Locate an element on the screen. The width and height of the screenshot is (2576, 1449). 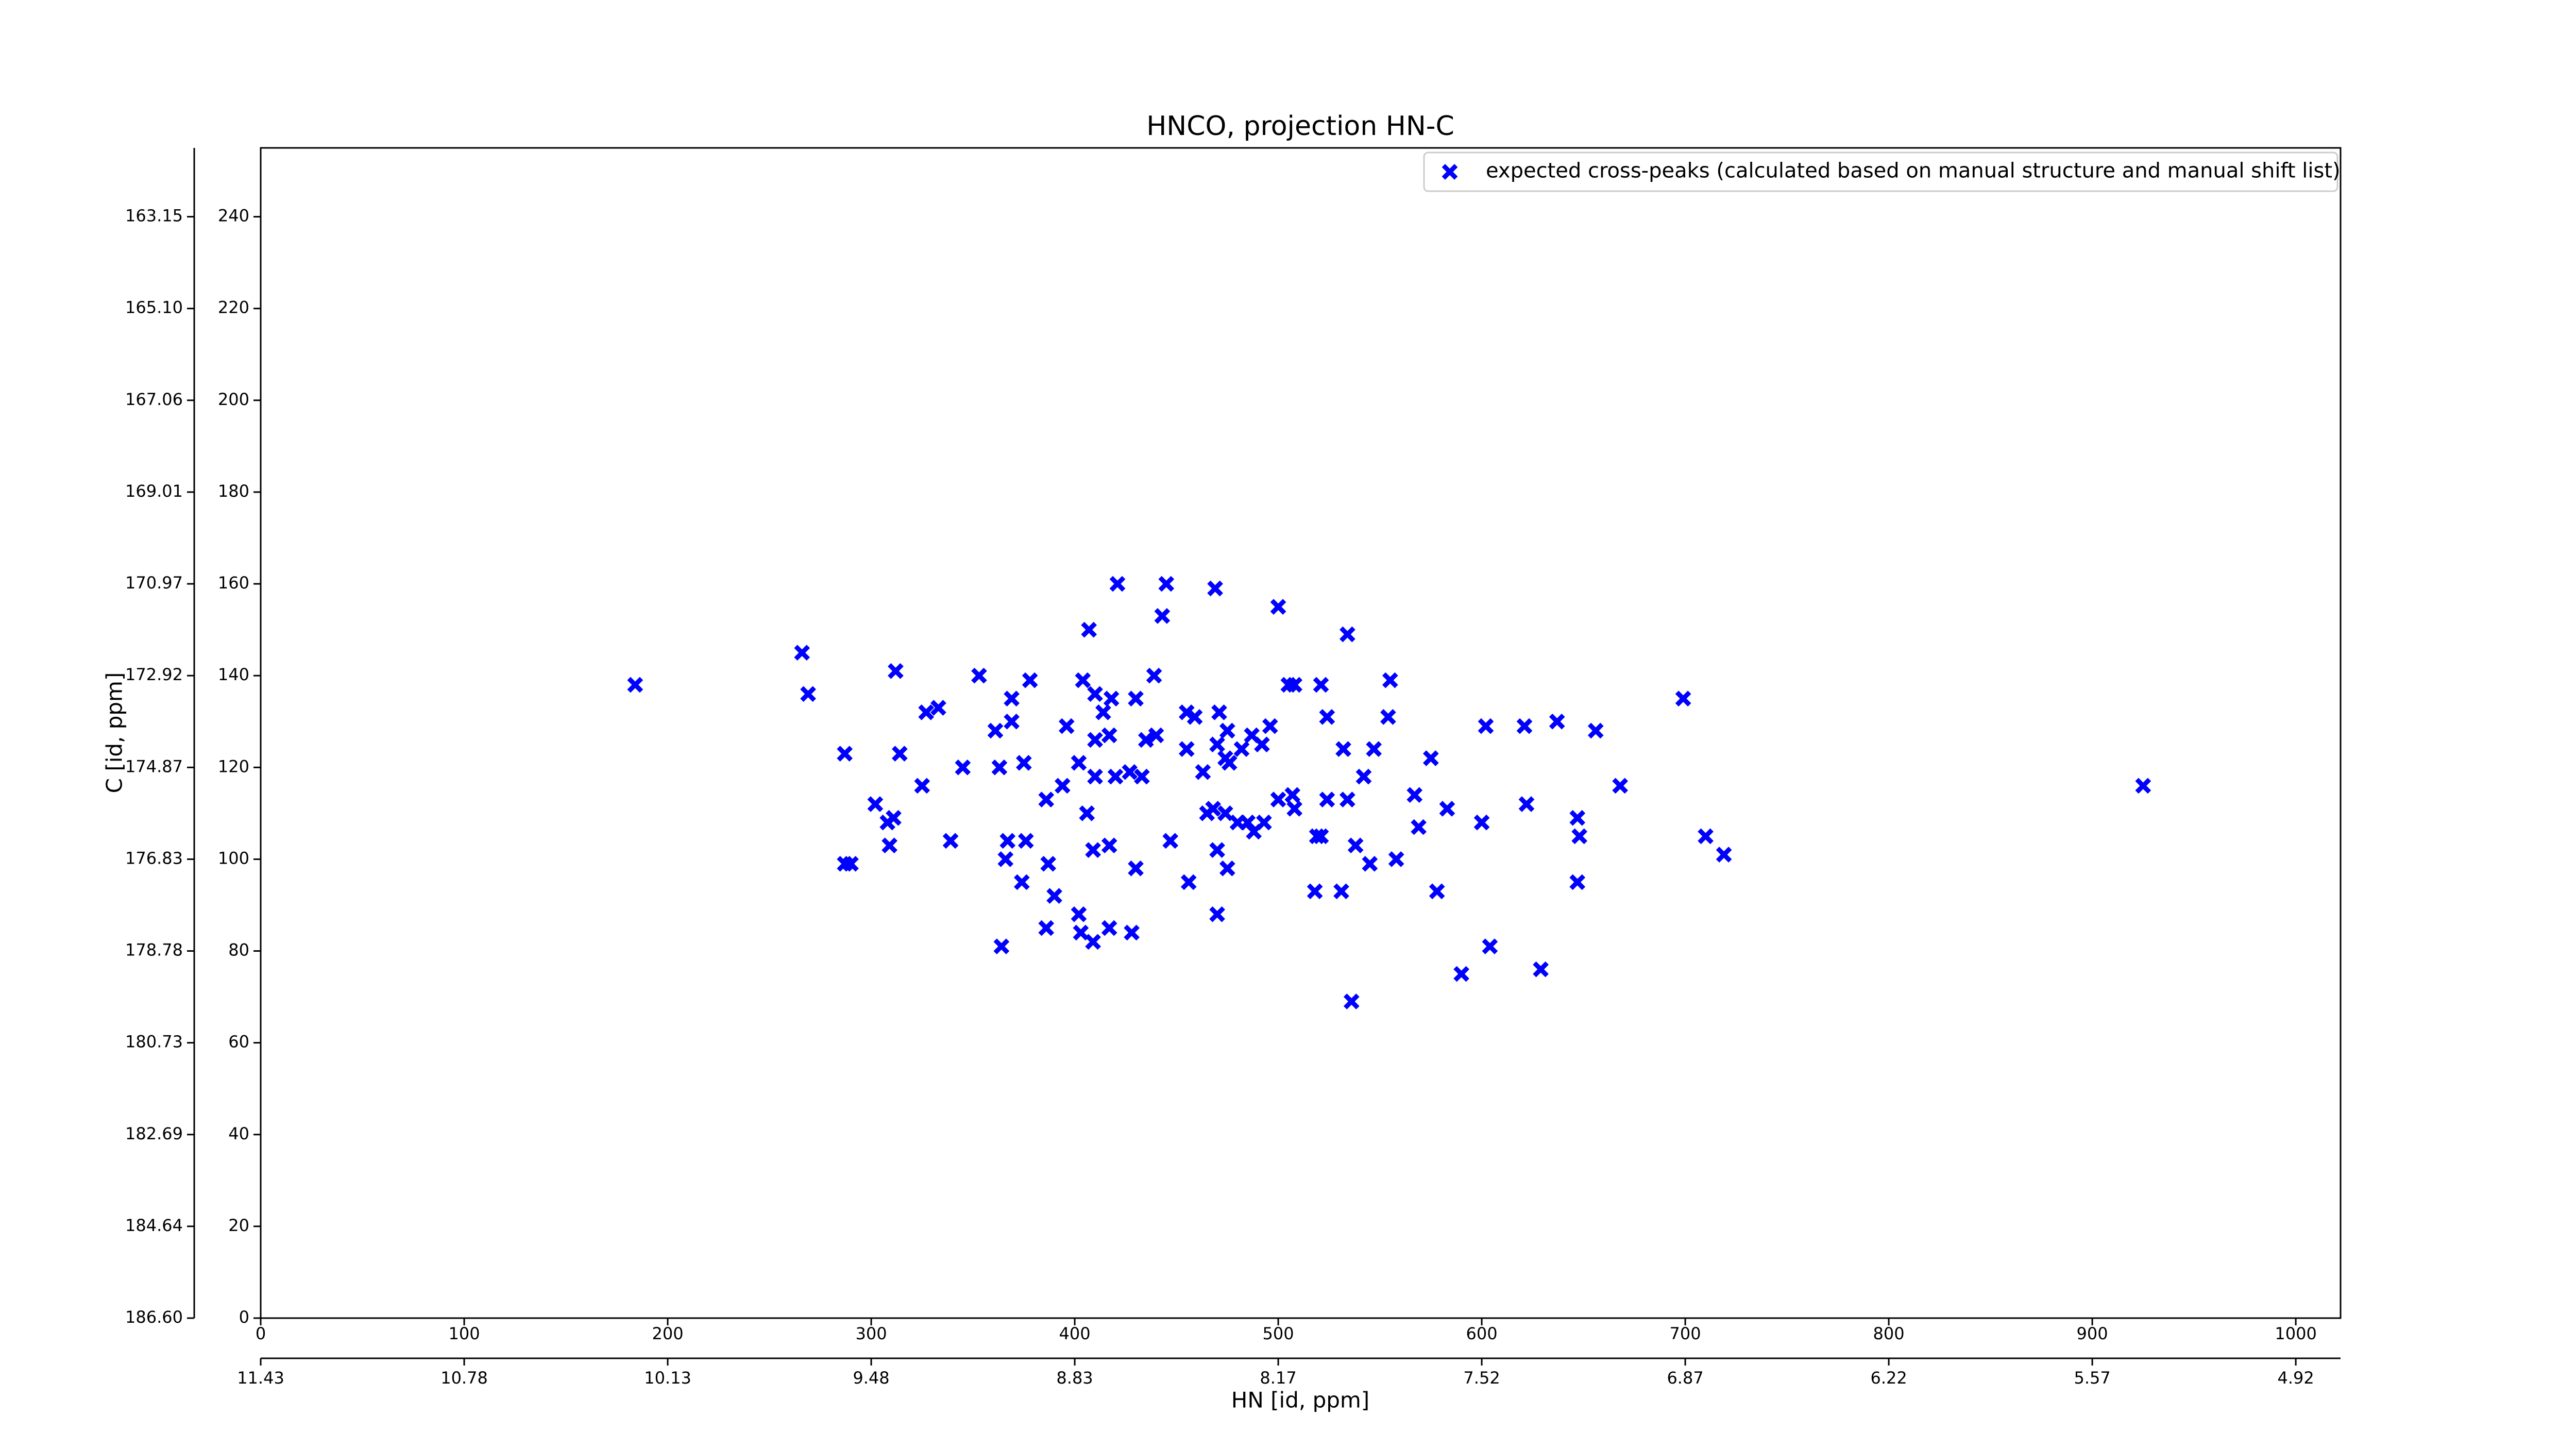
x-tick-label: 100 is located at coordinates (464, 1333).